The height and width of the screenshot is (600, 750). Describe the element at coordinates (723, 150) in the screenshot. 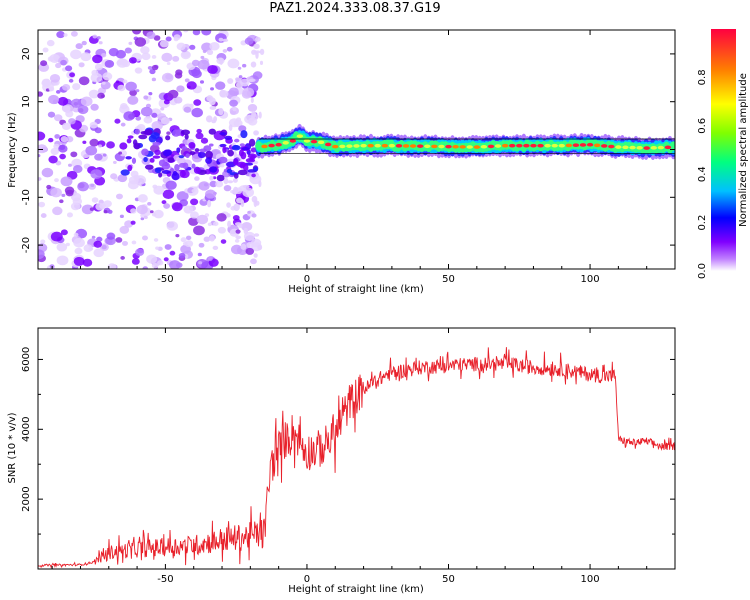

I see `colorbar` at that location.